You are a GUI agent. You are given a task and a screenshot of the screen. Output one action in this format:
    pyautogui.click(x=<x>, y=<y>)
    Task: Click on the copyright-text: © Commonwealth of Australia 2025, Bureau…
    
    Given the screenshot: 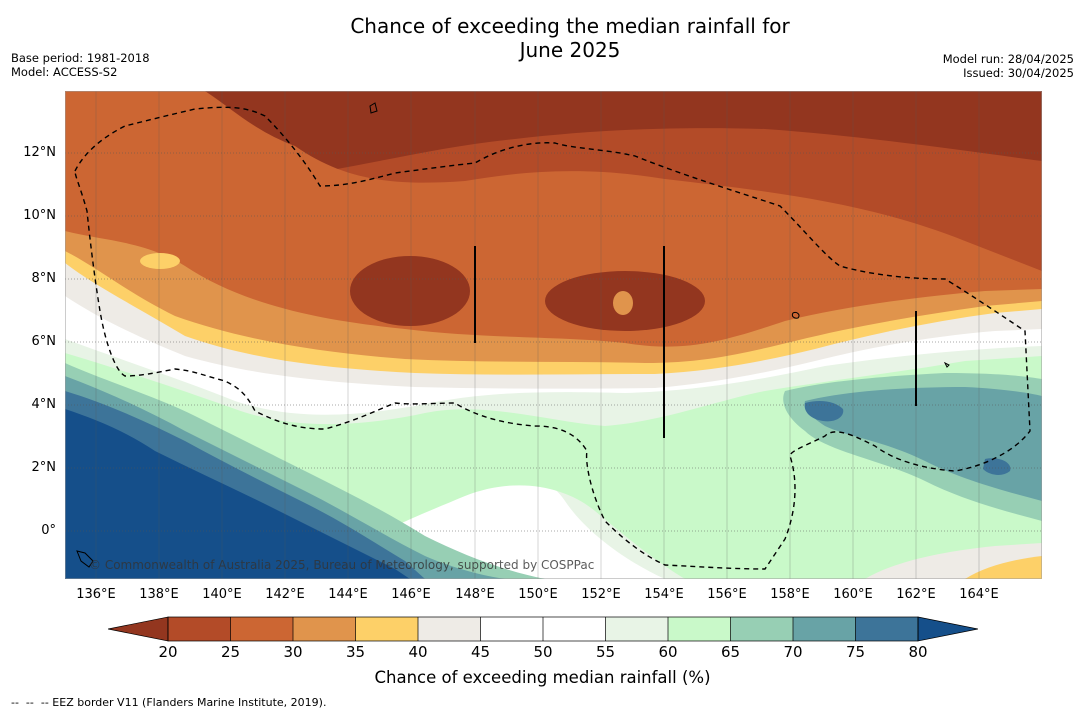 What is the action you would take?
    pyautogui.click(x=342, y=565)
    